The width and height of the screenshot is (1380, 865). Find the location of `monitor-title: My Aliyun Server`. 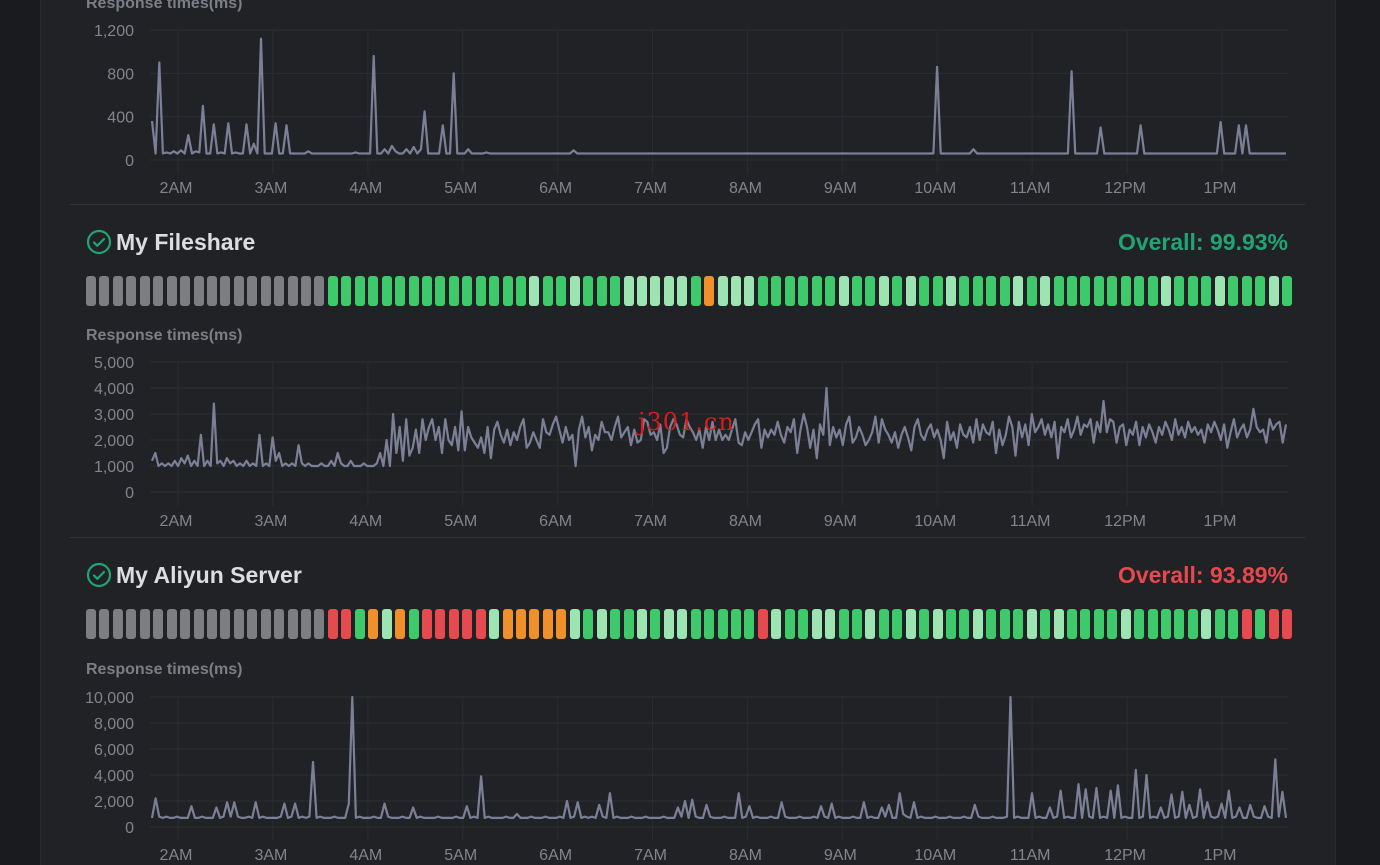

monitor-title: My Aliyun Server is located at coordinates (194, 575).